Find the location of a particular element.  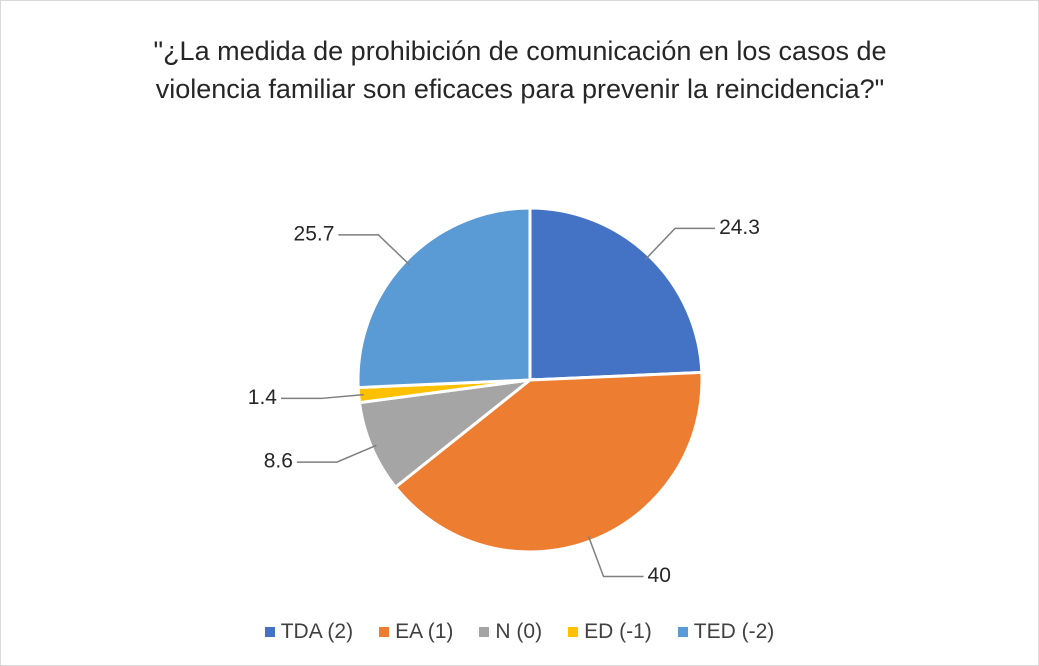

legend-label: TDA (2) is located at coordinates (317, 631).